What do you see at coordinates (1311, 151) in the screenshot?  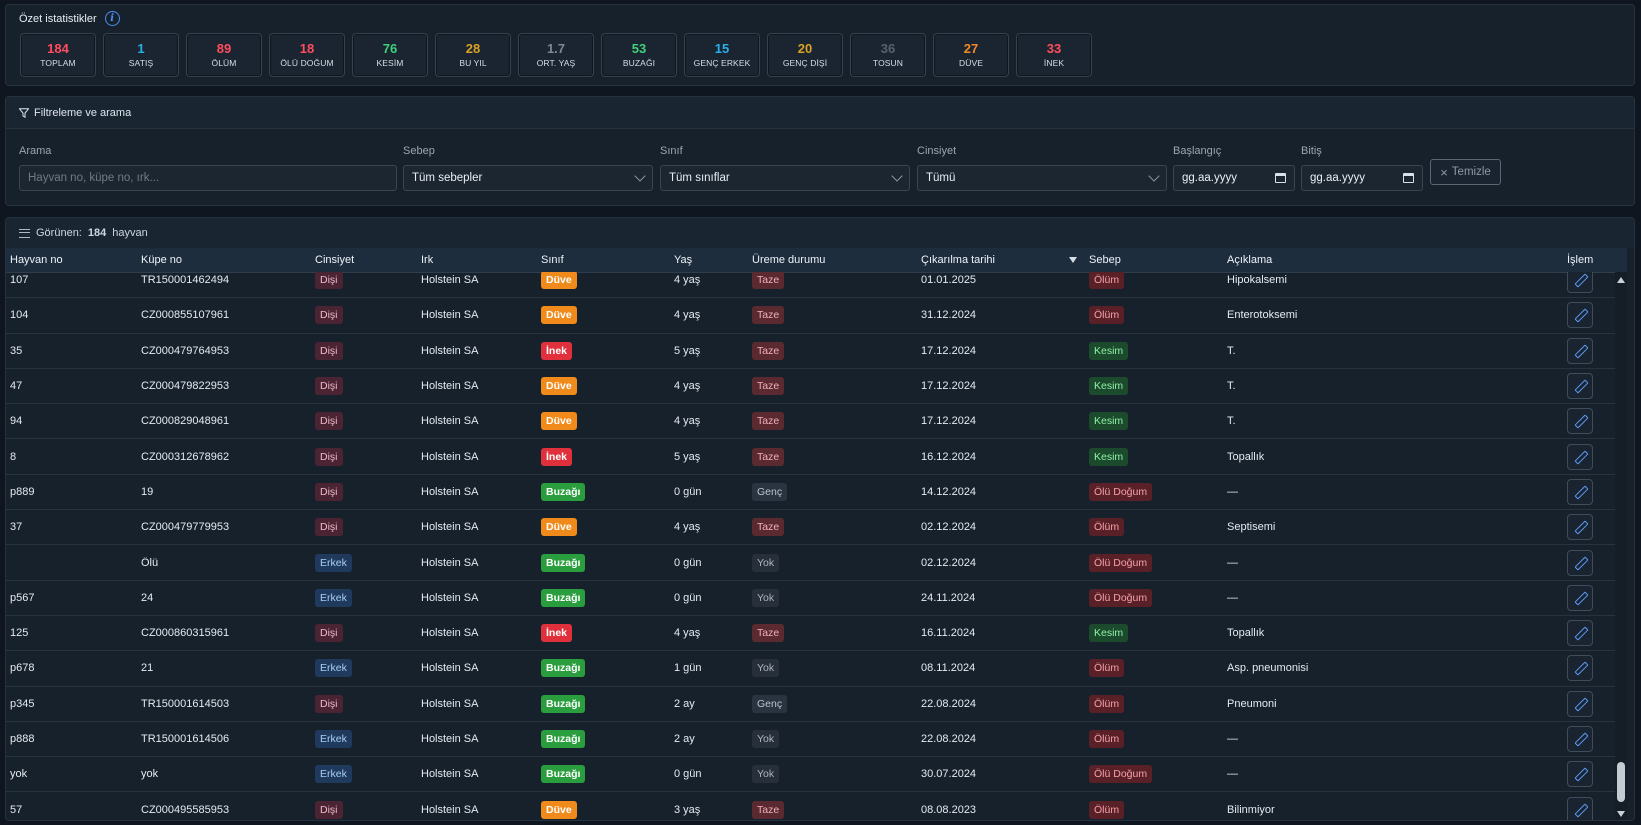 I see `end-date-label: Bitiş` at bounding box center [1311, 151].